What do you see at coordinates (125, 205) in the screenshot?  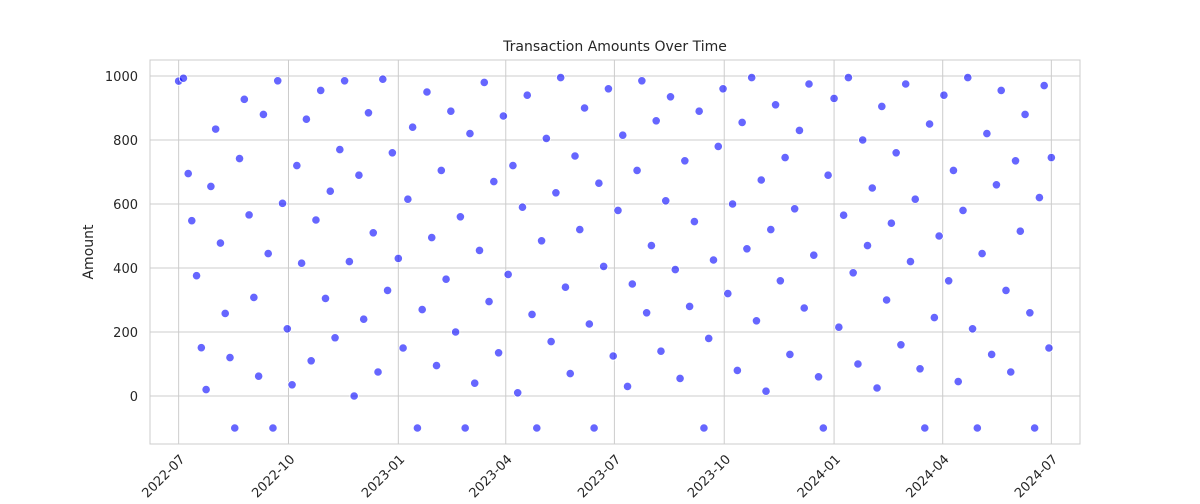 I see `y-tick-label: 600` at bounding box center [125, 205].